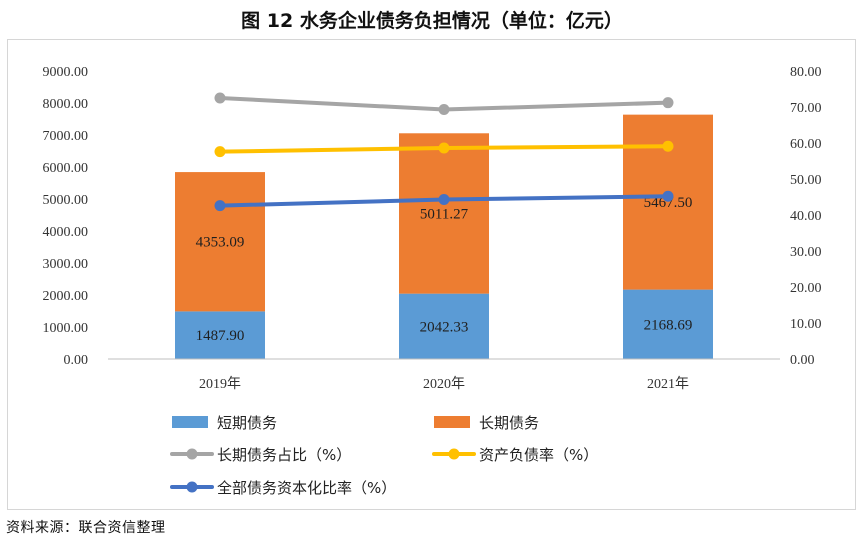 This screenshot has width=864, height=543. Describe the element at coordinates (802, 360) in the screenshot. I see `right-axis-tick-label: 0.00` at that location.